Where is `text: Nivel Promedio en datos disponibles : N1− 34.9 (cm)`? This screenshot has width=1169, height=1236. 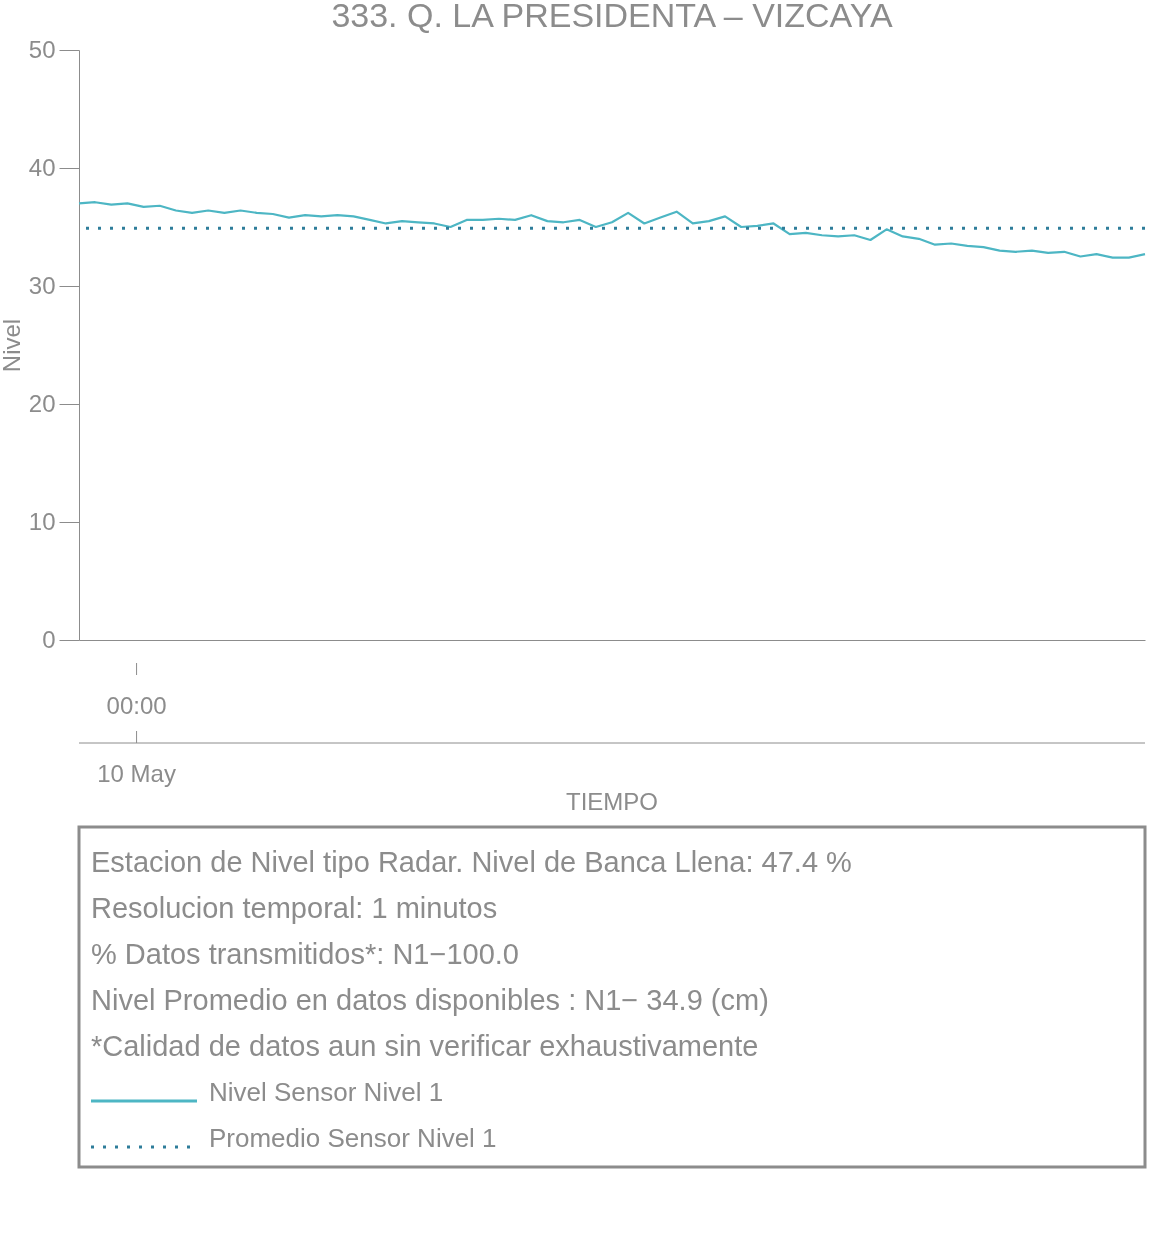 text: Nivel Promedio en datos disponibles : N1− 34.9 (cm) is located at coordinates (430, 1000).